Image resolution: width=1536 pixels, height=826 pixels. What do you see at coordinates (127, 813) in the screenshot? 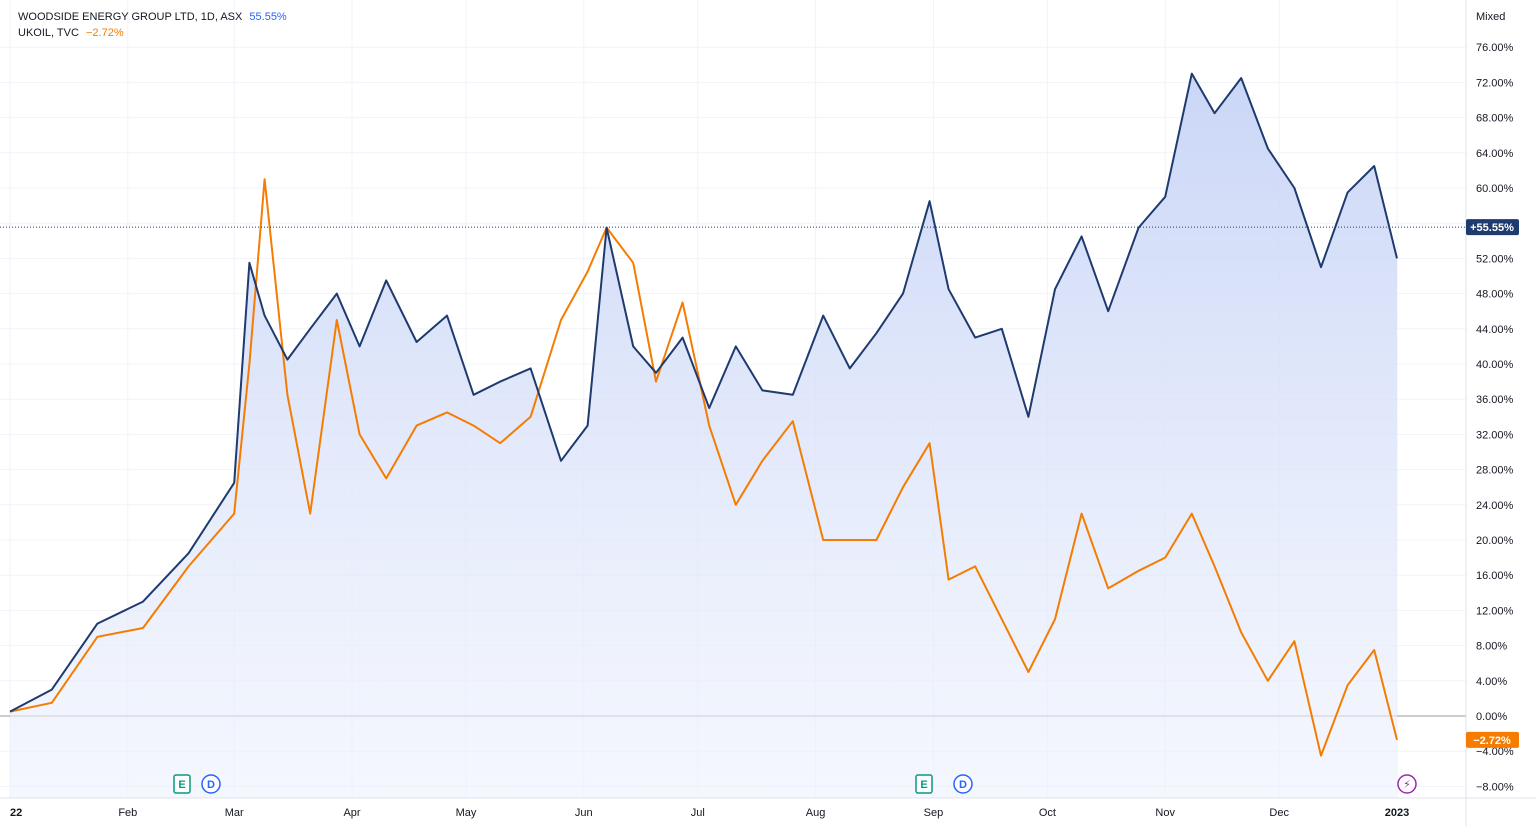
I see `x-tick-label: Feb` at bounding box center [127, 813].